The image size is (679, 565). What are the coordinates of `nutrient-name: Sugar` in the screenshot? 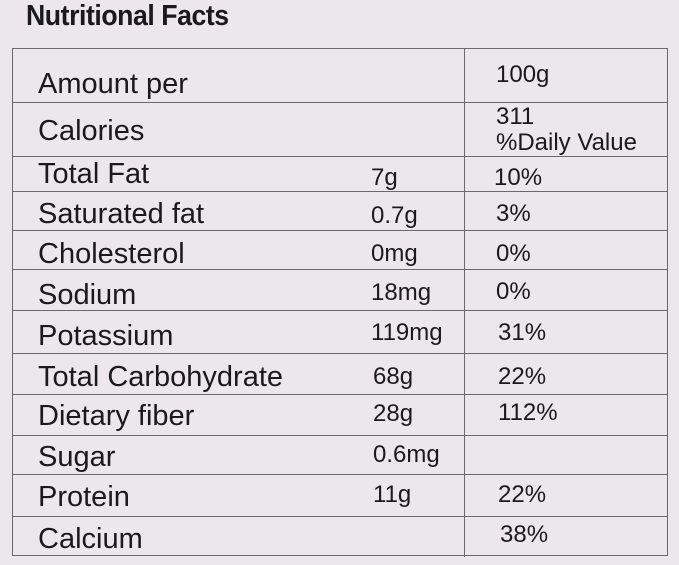 It's located at (77, 457).